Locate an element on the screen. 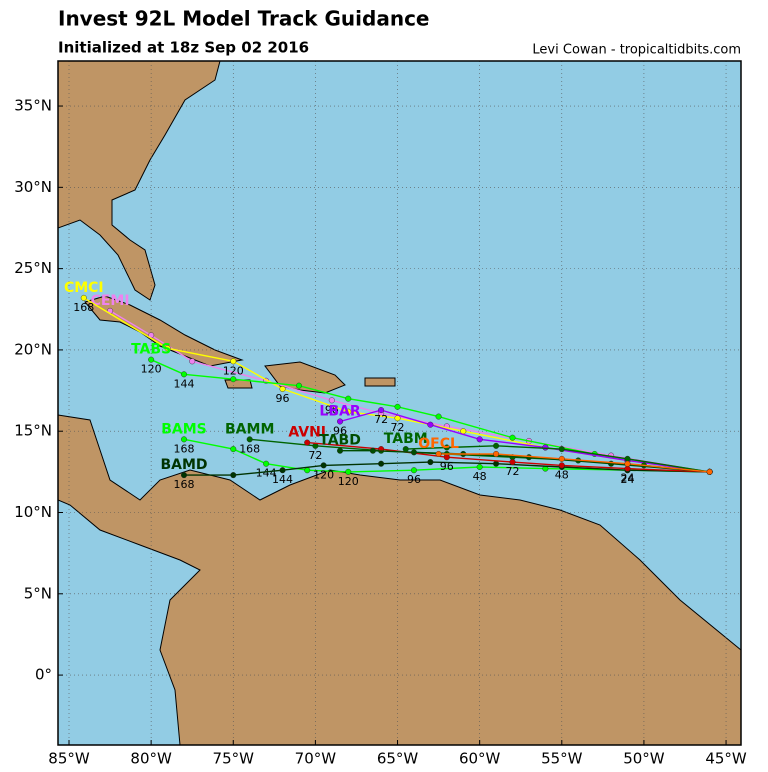  x-tick-label: 50°W is located at coordinates (644, 759).